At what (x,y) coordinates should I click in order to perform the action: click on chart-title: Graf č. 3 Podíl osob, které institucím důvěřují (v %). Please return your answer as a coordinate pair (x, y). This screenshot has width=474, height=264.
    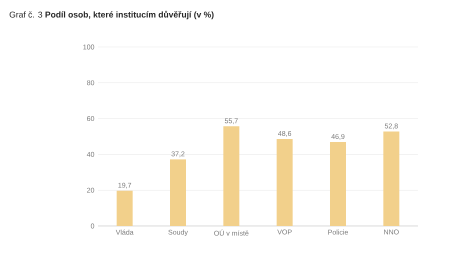
    Looking at the image, I should click on (112, 15).